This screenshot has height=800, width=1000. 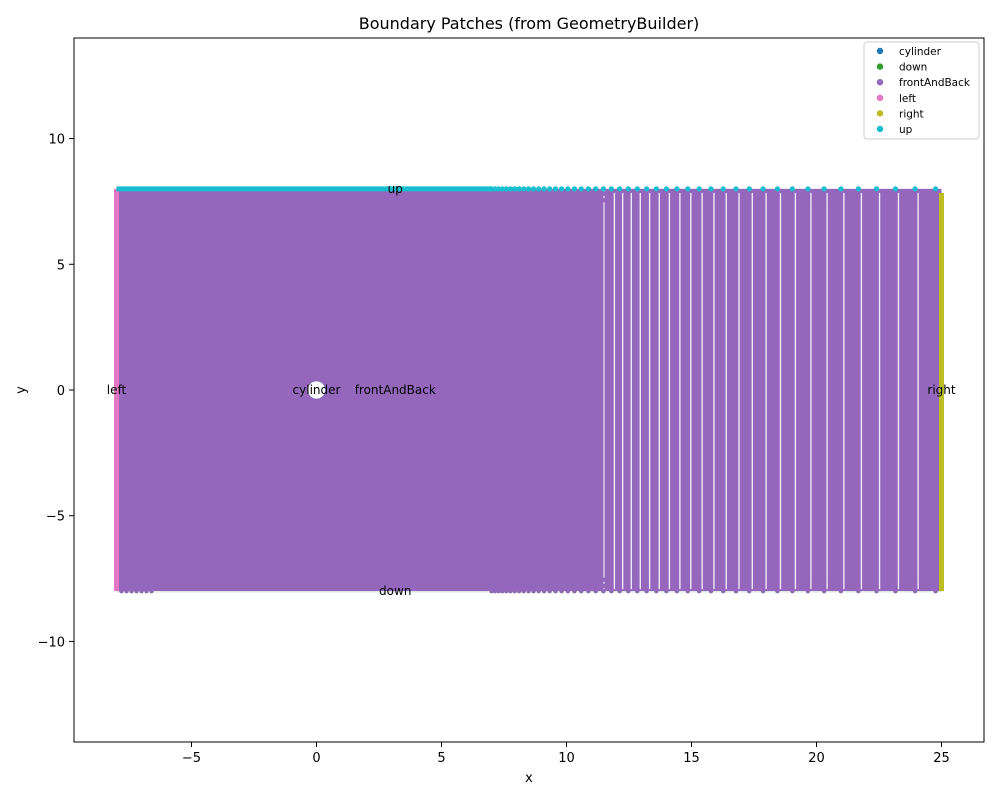 What do you see at coordinates (316, 758) in the screenshot?
I see `x-tick-label: 0` at bounding box center [316, 758].